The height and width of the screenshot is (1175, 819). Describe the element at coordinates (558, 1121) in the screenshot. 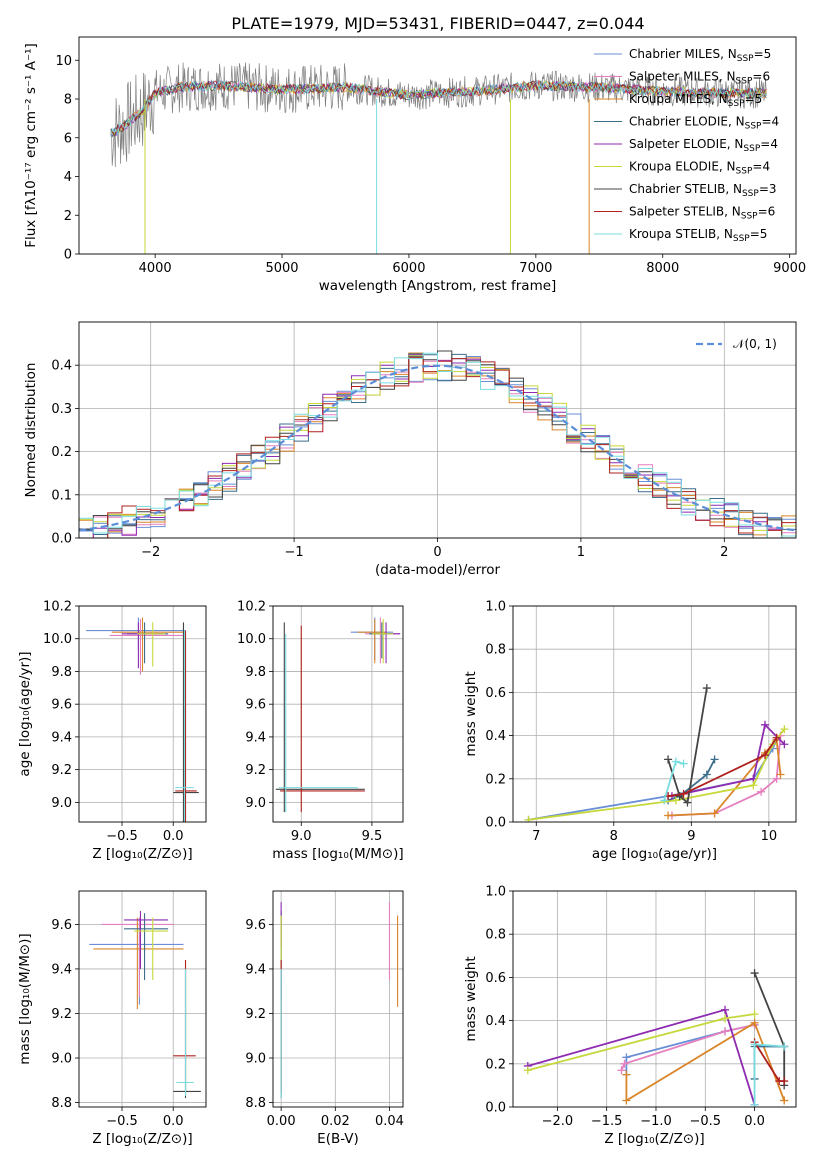

I see `x-tick-label: −2.0` at that location.